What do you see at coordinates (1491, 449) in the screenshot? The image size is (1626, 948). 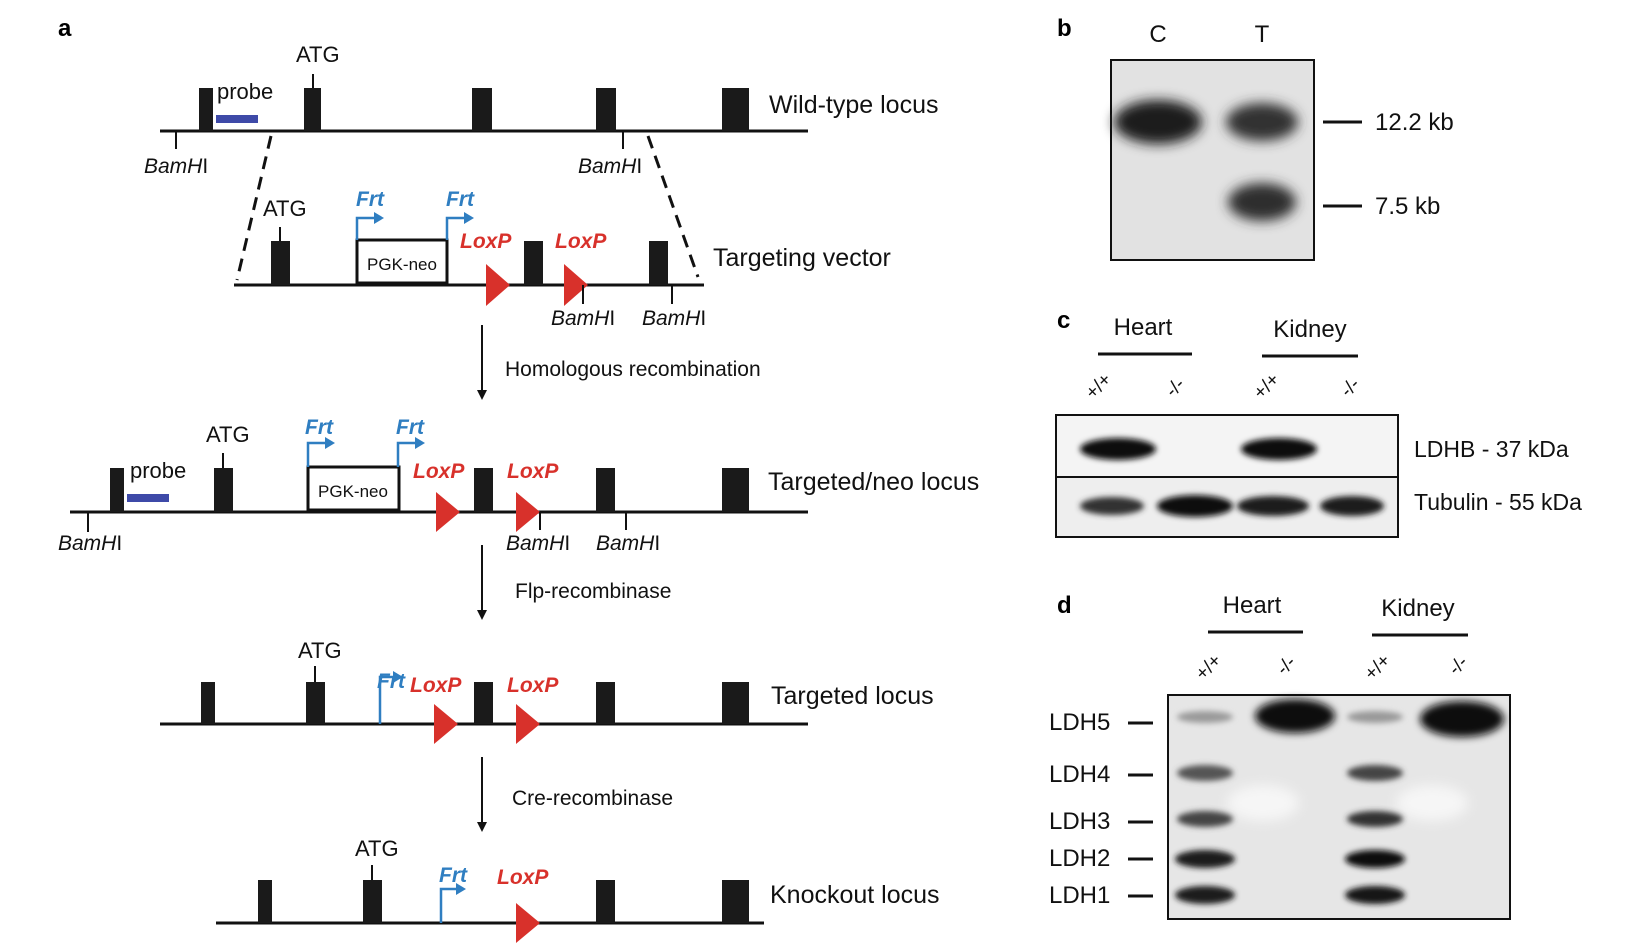 I see `band-label: LDHB - 37 kDa` at bounding box center [1491, 449].